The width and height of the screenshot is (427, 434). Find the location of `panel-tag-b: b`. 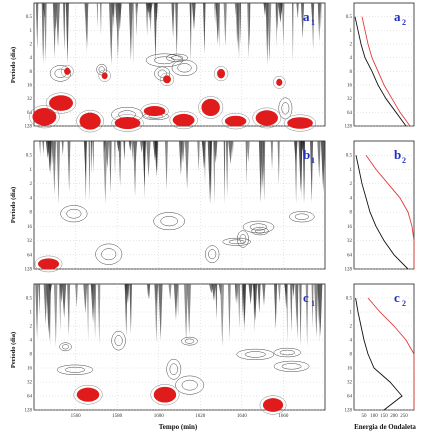

panel-tag-b: b is located at coordinates (306, 154).